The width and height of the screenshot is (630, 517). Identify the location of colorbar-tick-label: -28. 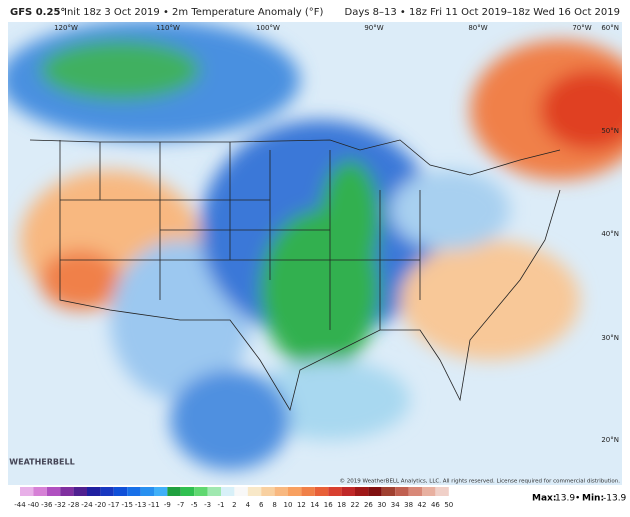
(73, 505).